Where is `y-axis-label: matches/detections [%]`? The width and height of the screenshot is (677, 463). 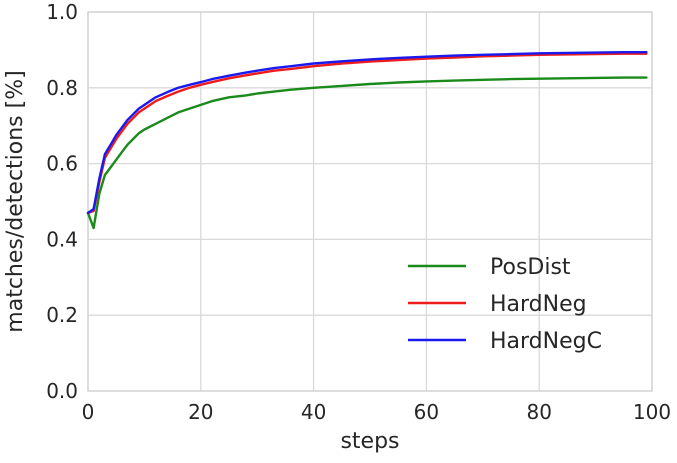 y-axis-label: matches/detections [%] is located at coordinates (15, 201).